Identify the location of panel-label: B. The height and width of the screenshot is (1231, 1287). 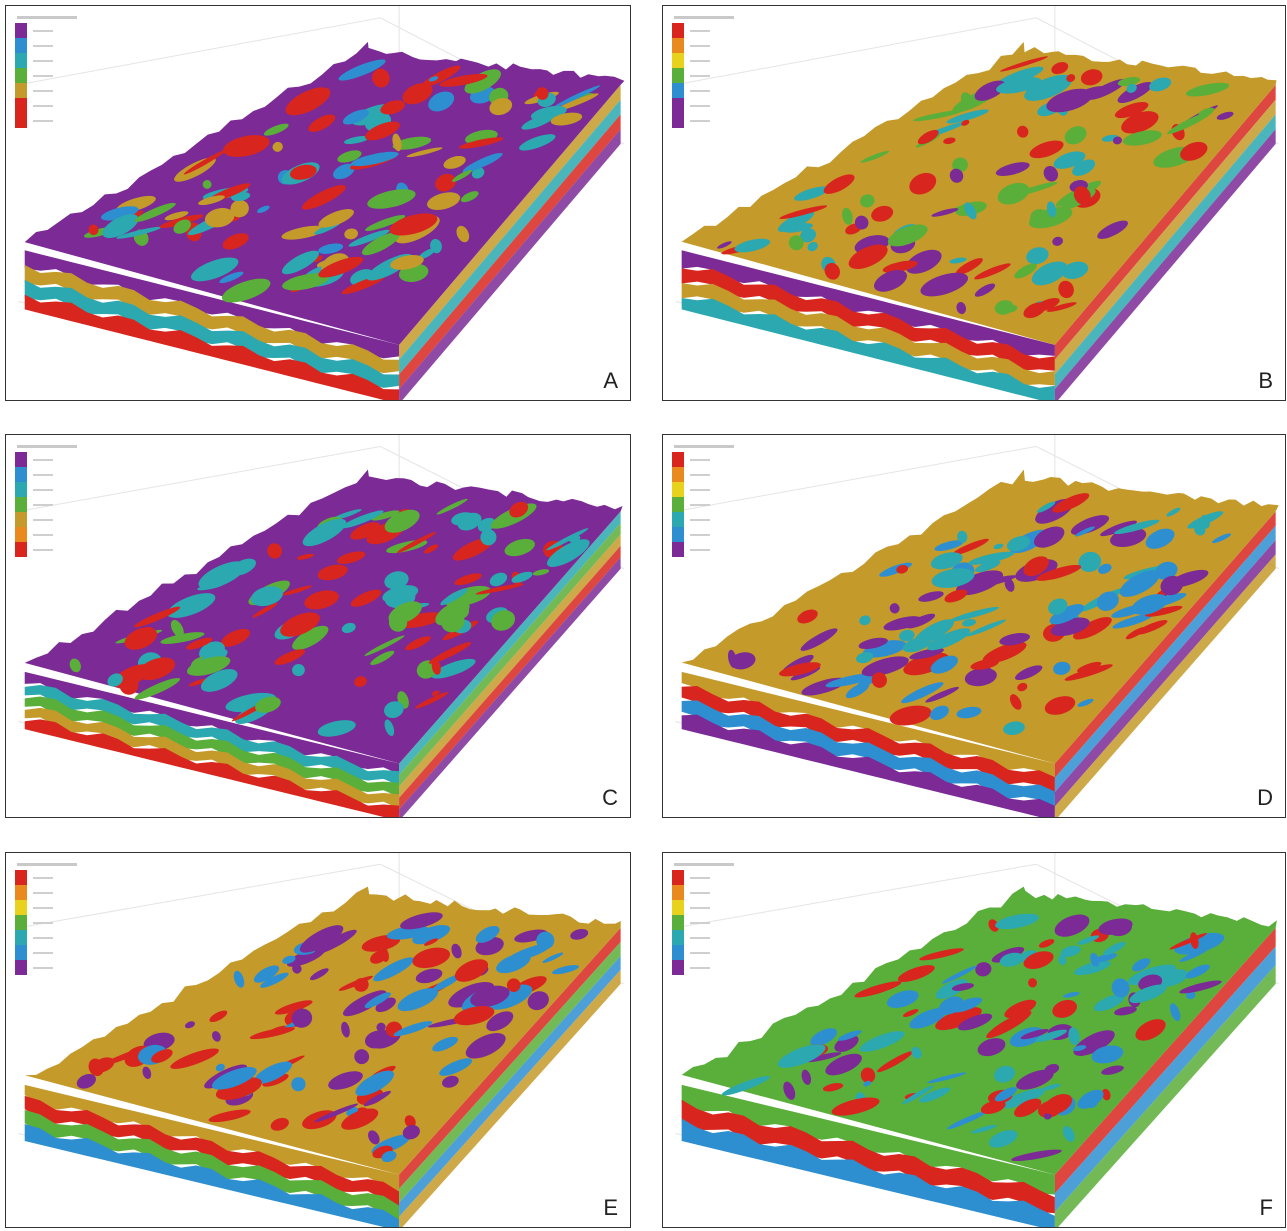
(1265, 380).